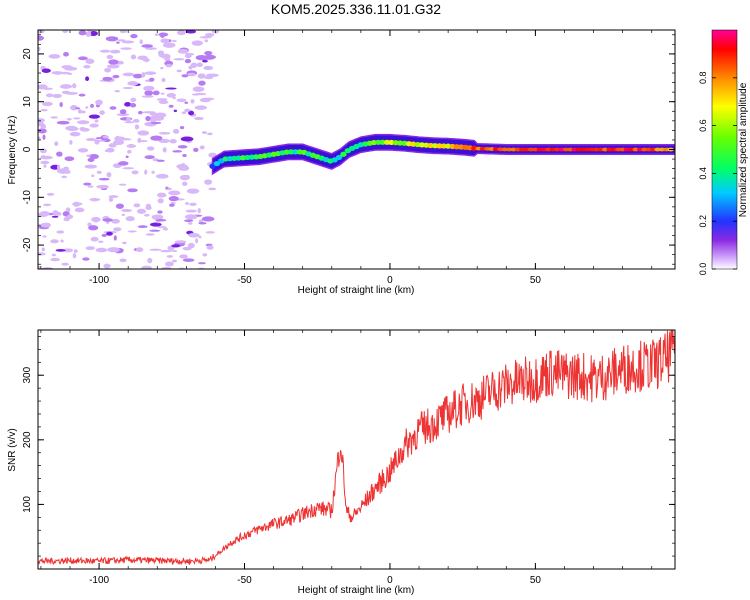 The height and width of the screenshot is (600, 750). What do you see at coordinates (703, 173) in the screenshot?
I see `colorbar-tick-label: 0.4` at bounding box center [703, 173].